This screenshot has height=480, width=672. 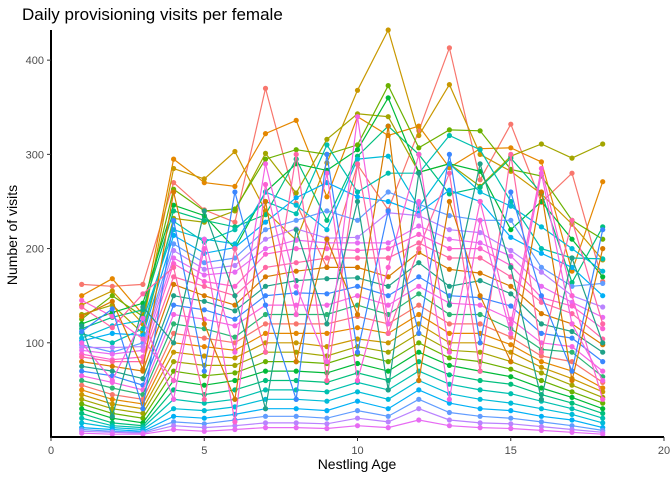 What do you see at coordinates (35, 344) in the screenshot?
I see `y-tick-label: 100` at bounding box center [35, 344].